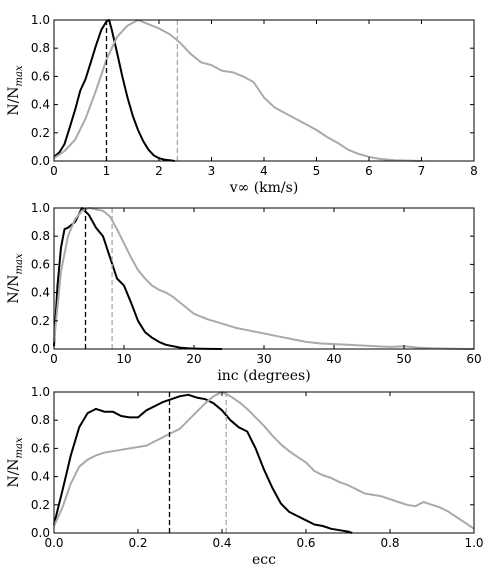 Image resolution: width=490 pixels, height=566 pixels. Describe the element at coordinates (389, 543) in the screenshot. I see `x-tick-label: 0.8` at that location.